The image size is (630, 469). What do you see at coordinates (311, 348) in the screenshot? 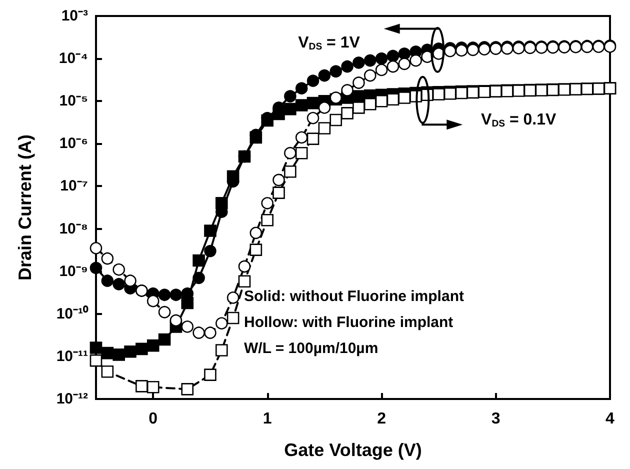
I see `annotation: W/L = 100µm/10µm` at bounding box center [311, 348].